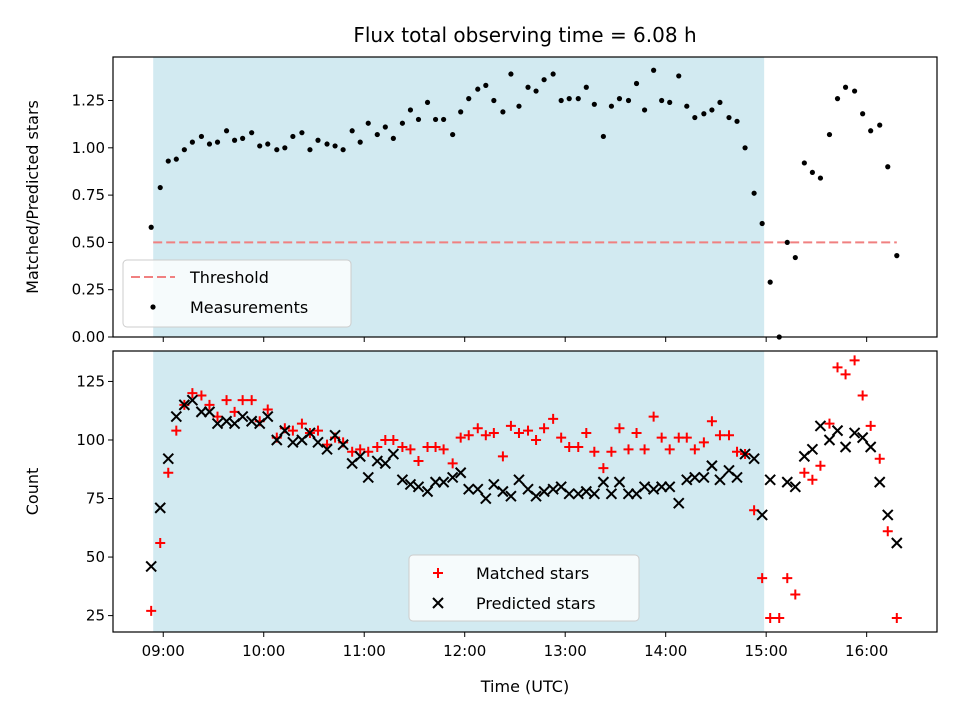  I want to click on legend-matched-swatch, so click(438, 573).